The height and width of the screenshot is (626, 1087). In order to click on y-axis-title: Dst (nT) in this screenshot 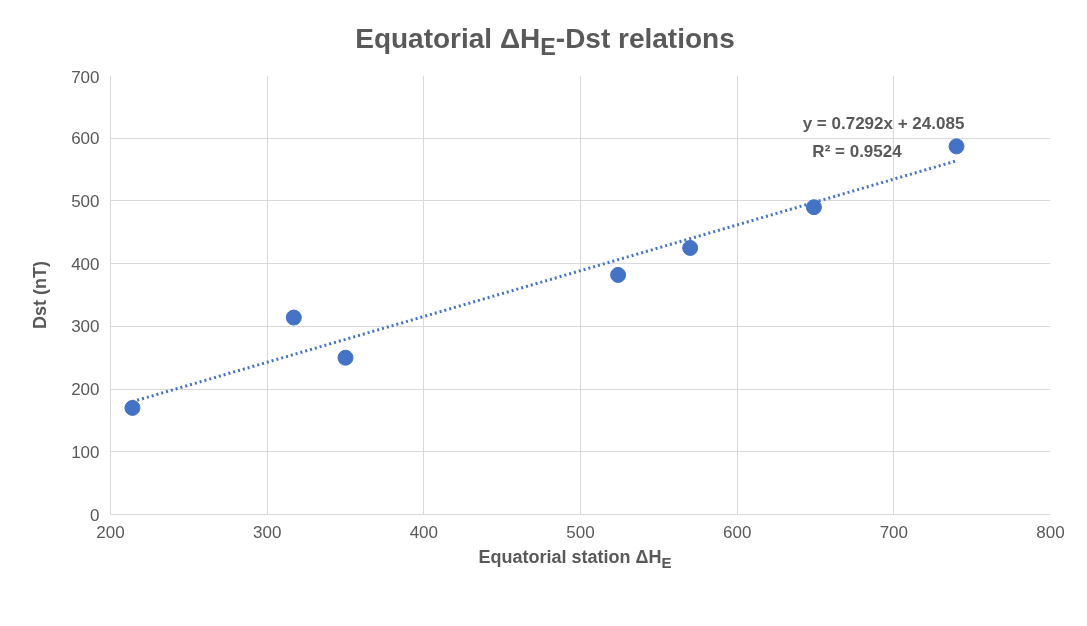, I will do `click(40, 295)`.